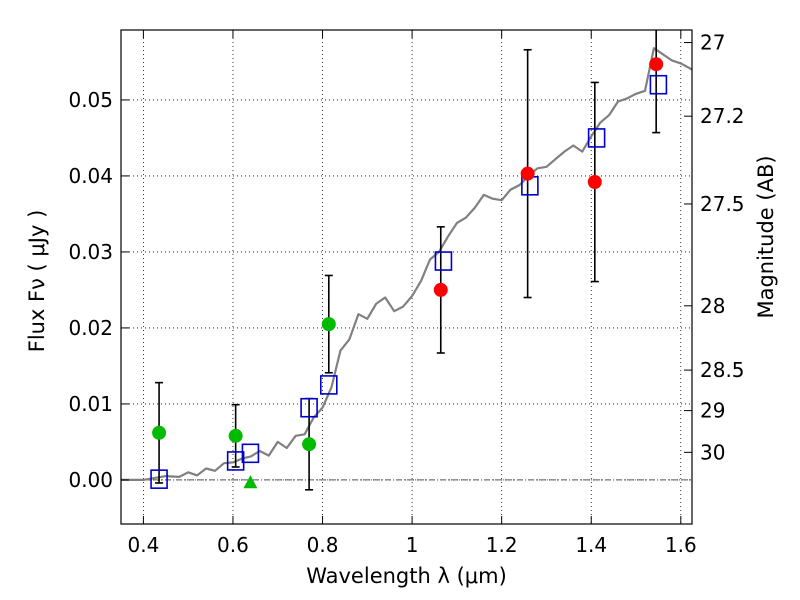 The image size is (800, 600). What do you see at coordinates (37, 281) in the screenshot?
I see `y-axis-label: Flux Fν ( μJy )` at bounding box center [37, 281].